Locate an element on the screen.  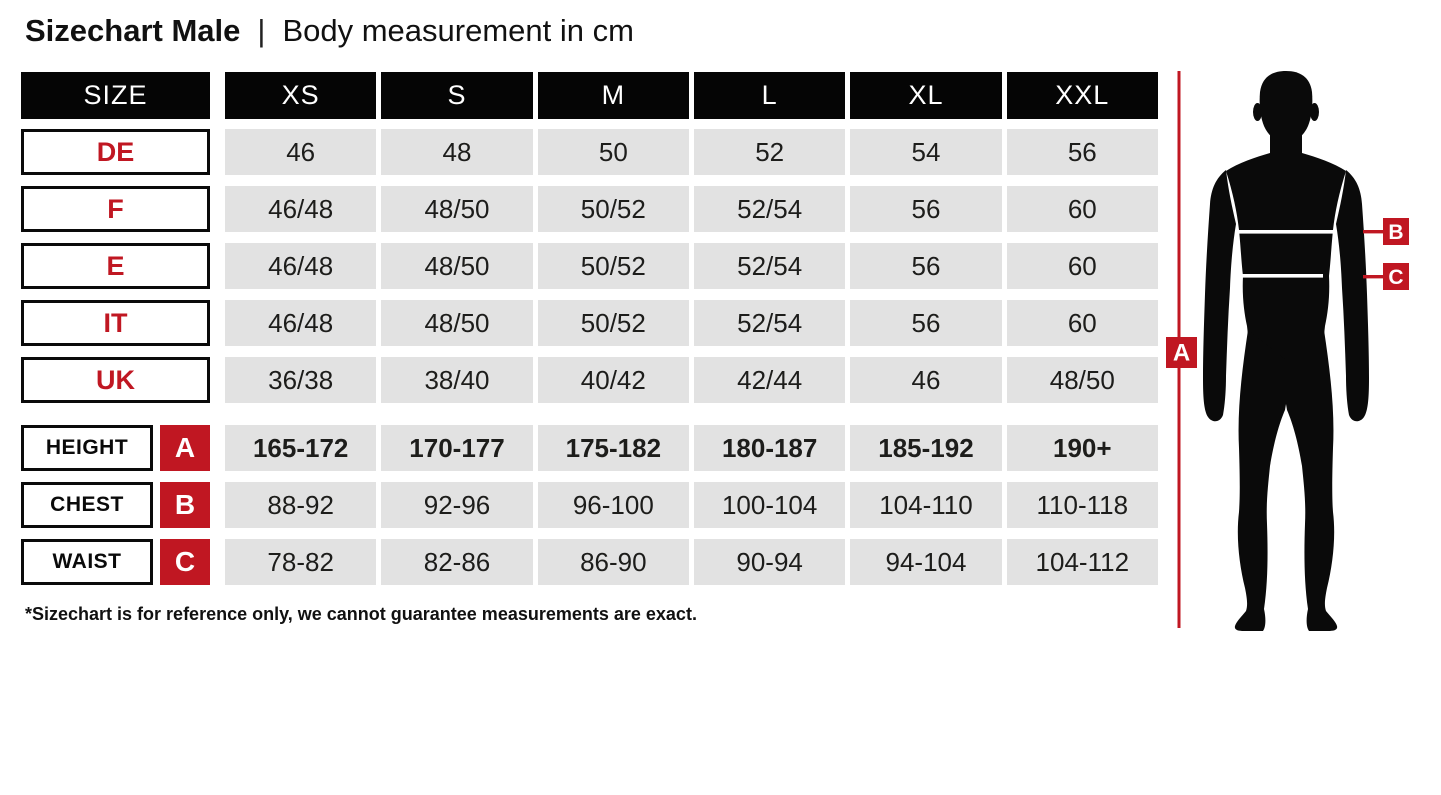
size-row-f: F 46/48 48/50 50/52 52/54 56 60 is located at coordinates (589, 209).